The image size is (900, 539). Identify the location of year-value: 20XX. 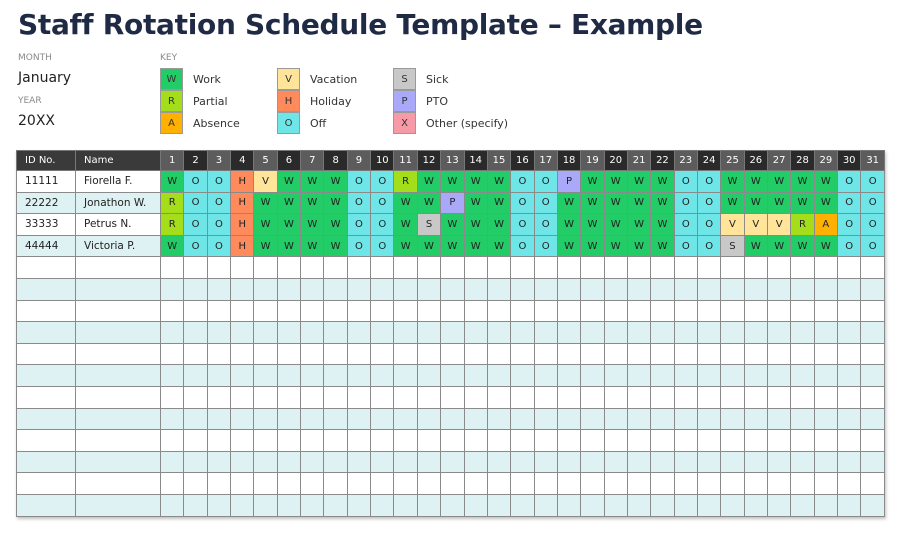
(36, 121).